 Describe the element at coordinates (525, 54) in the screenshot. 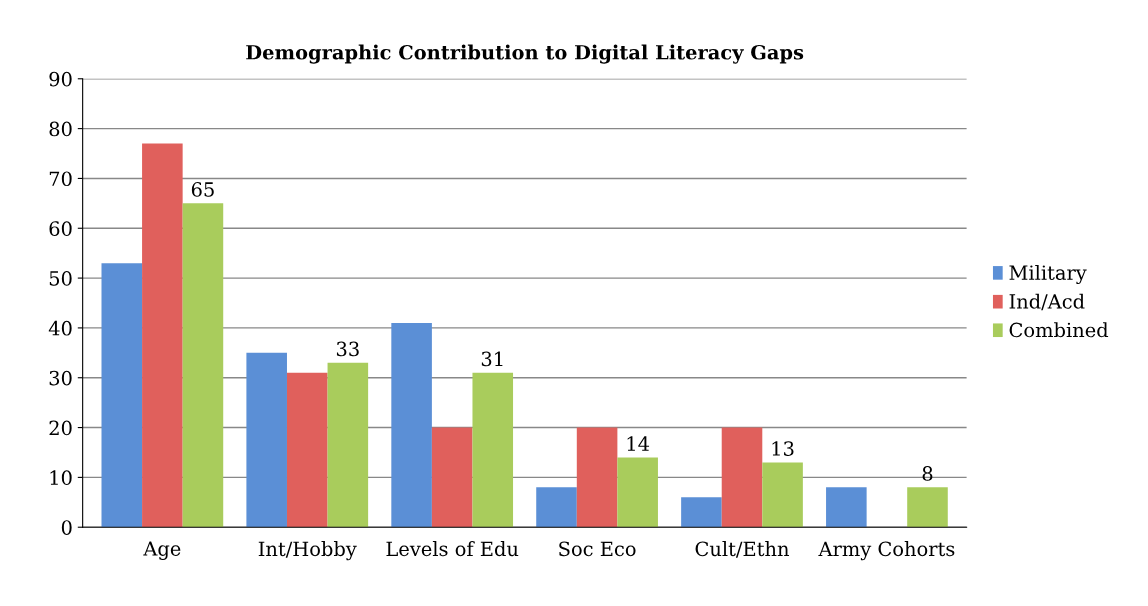

I see `chart-title: Demographic Contribution to Digital Literacy Gaps` at that location.